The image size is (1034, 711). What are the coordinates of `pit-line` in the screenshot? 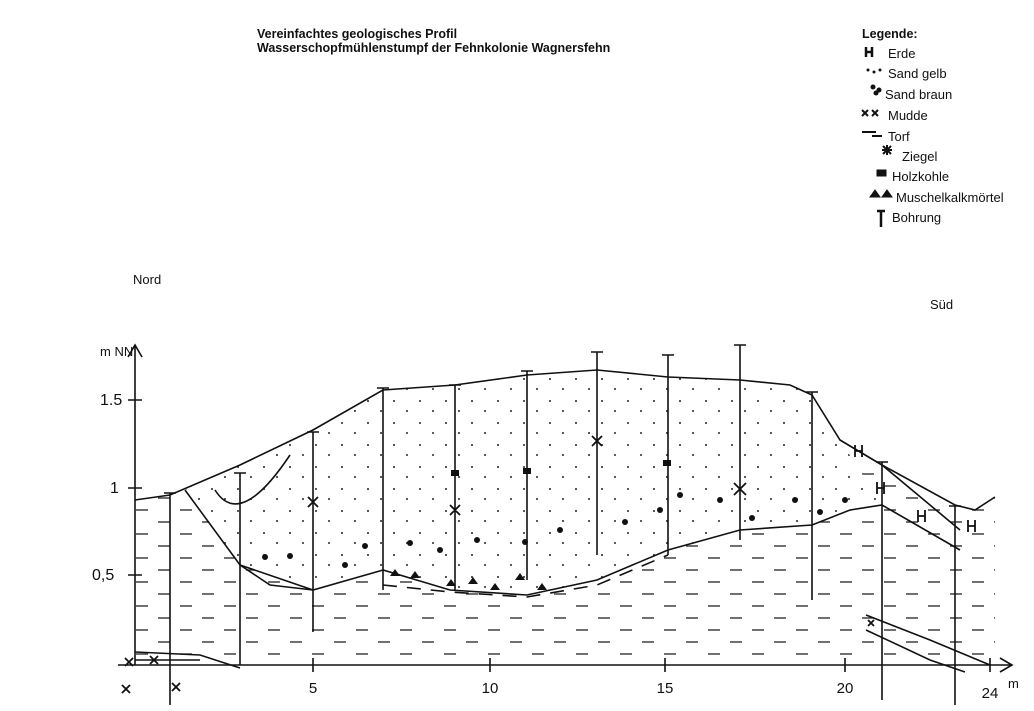 It's located at (252, 479).